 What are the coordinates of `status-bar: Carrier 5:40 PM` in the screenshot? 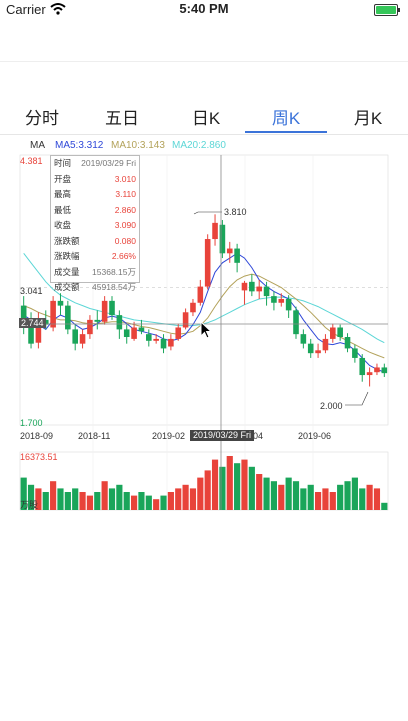 It's located at (204, 10).